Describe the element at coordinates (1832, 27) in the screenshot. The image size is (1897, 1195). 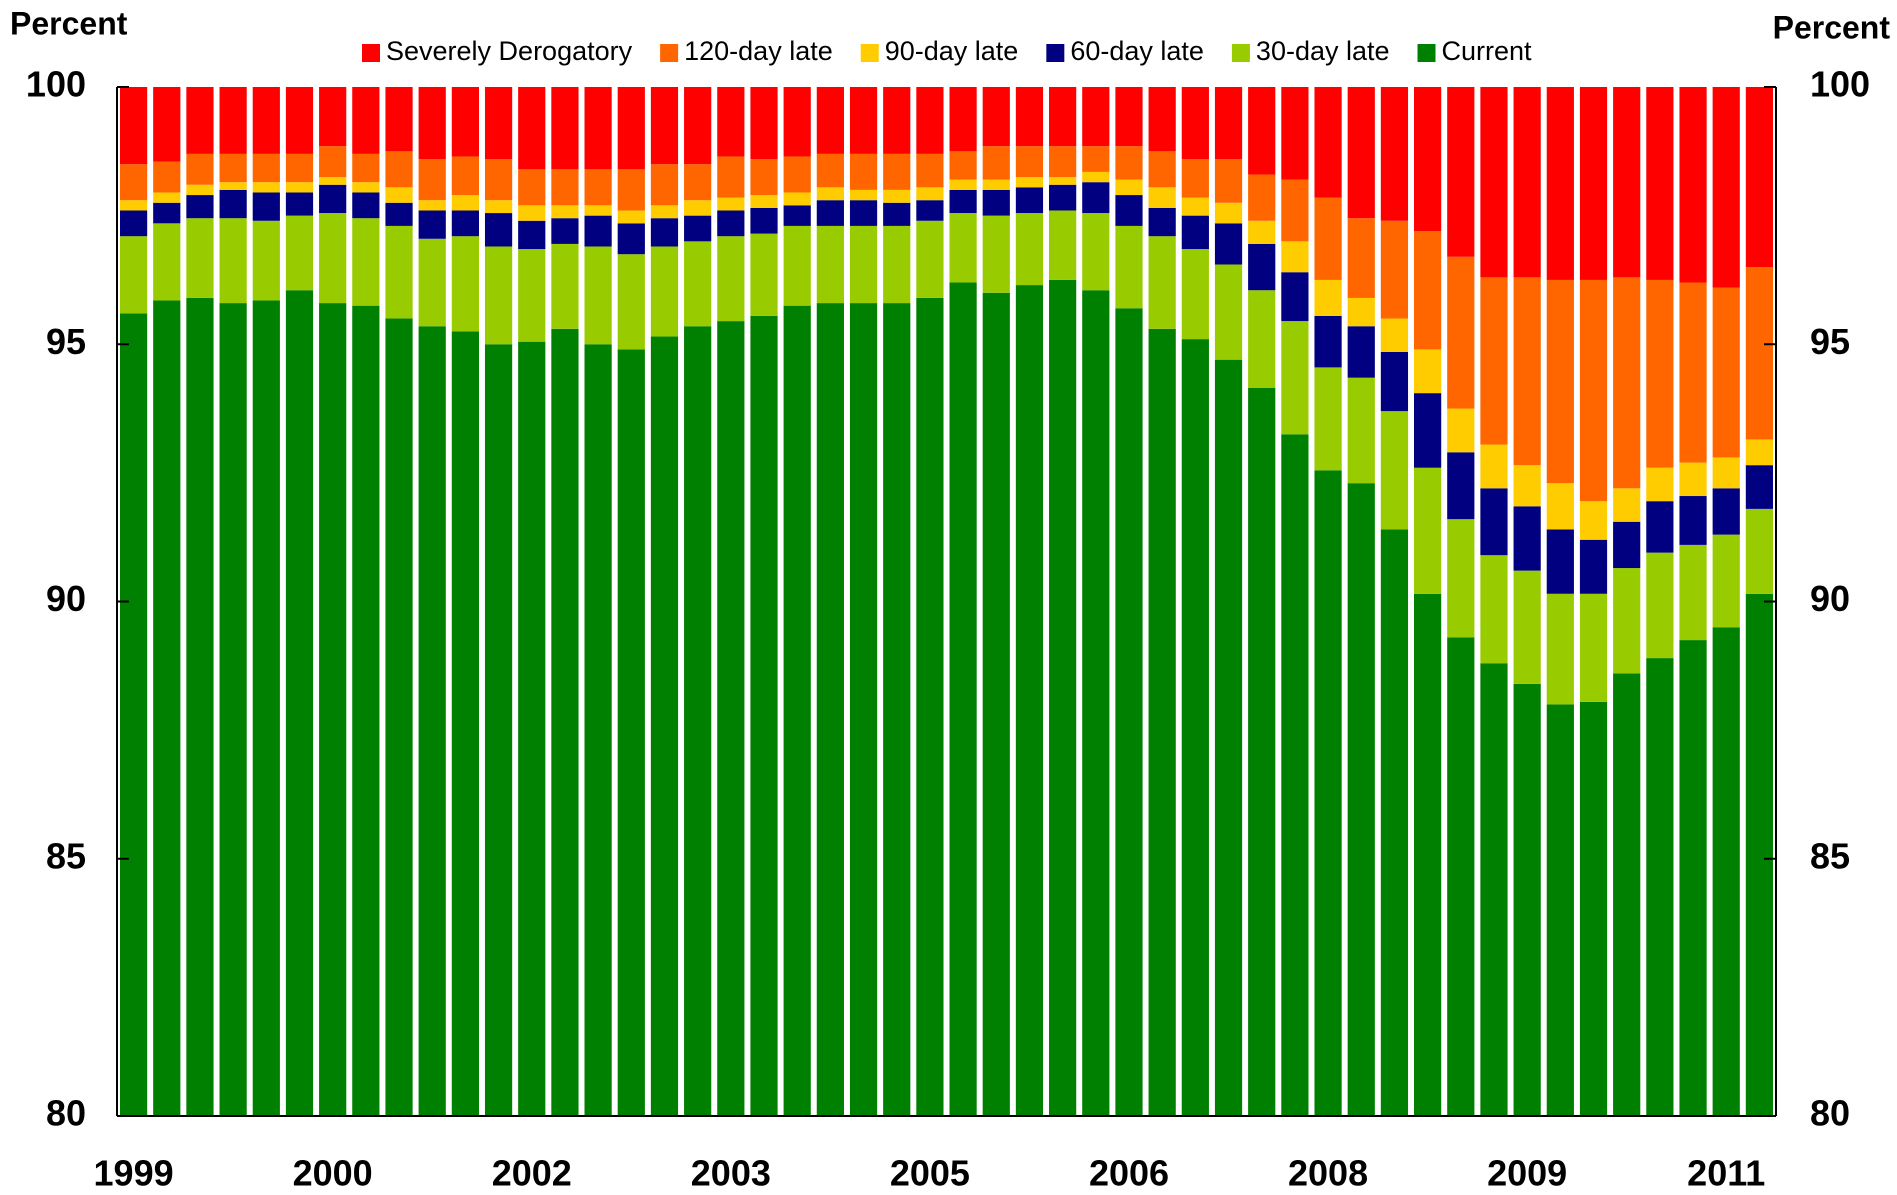
I see `y2-axis-title: Percent` at that location.